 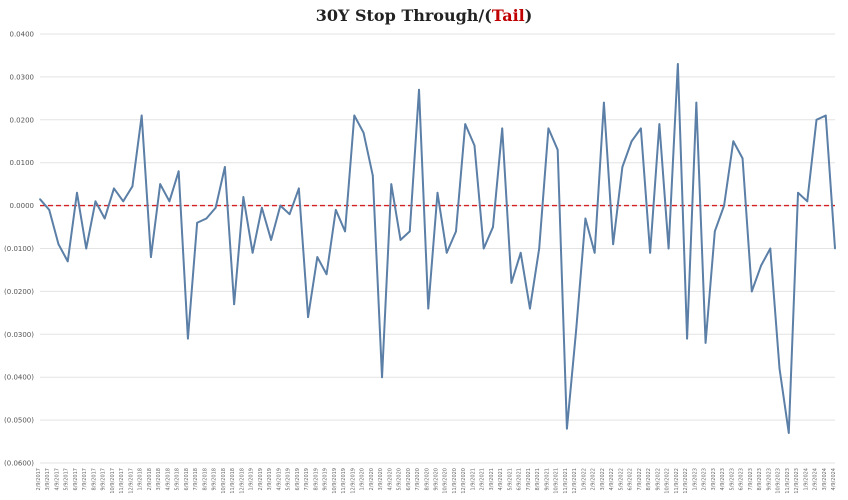 I want to click on x-tick-label: 5/9/2020, so click(x=400, y=479).